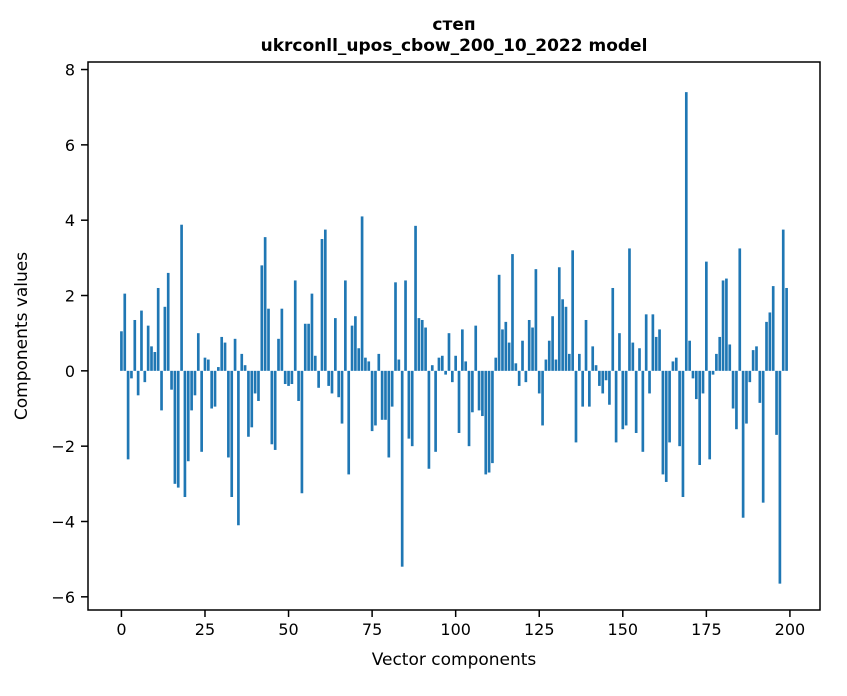 The width and height of the screenshot is (847, 696). What do you see at coordinates (288, 629) in the screenshot?
I see `x-tick-label: 50` at bounding box center [288, 629].